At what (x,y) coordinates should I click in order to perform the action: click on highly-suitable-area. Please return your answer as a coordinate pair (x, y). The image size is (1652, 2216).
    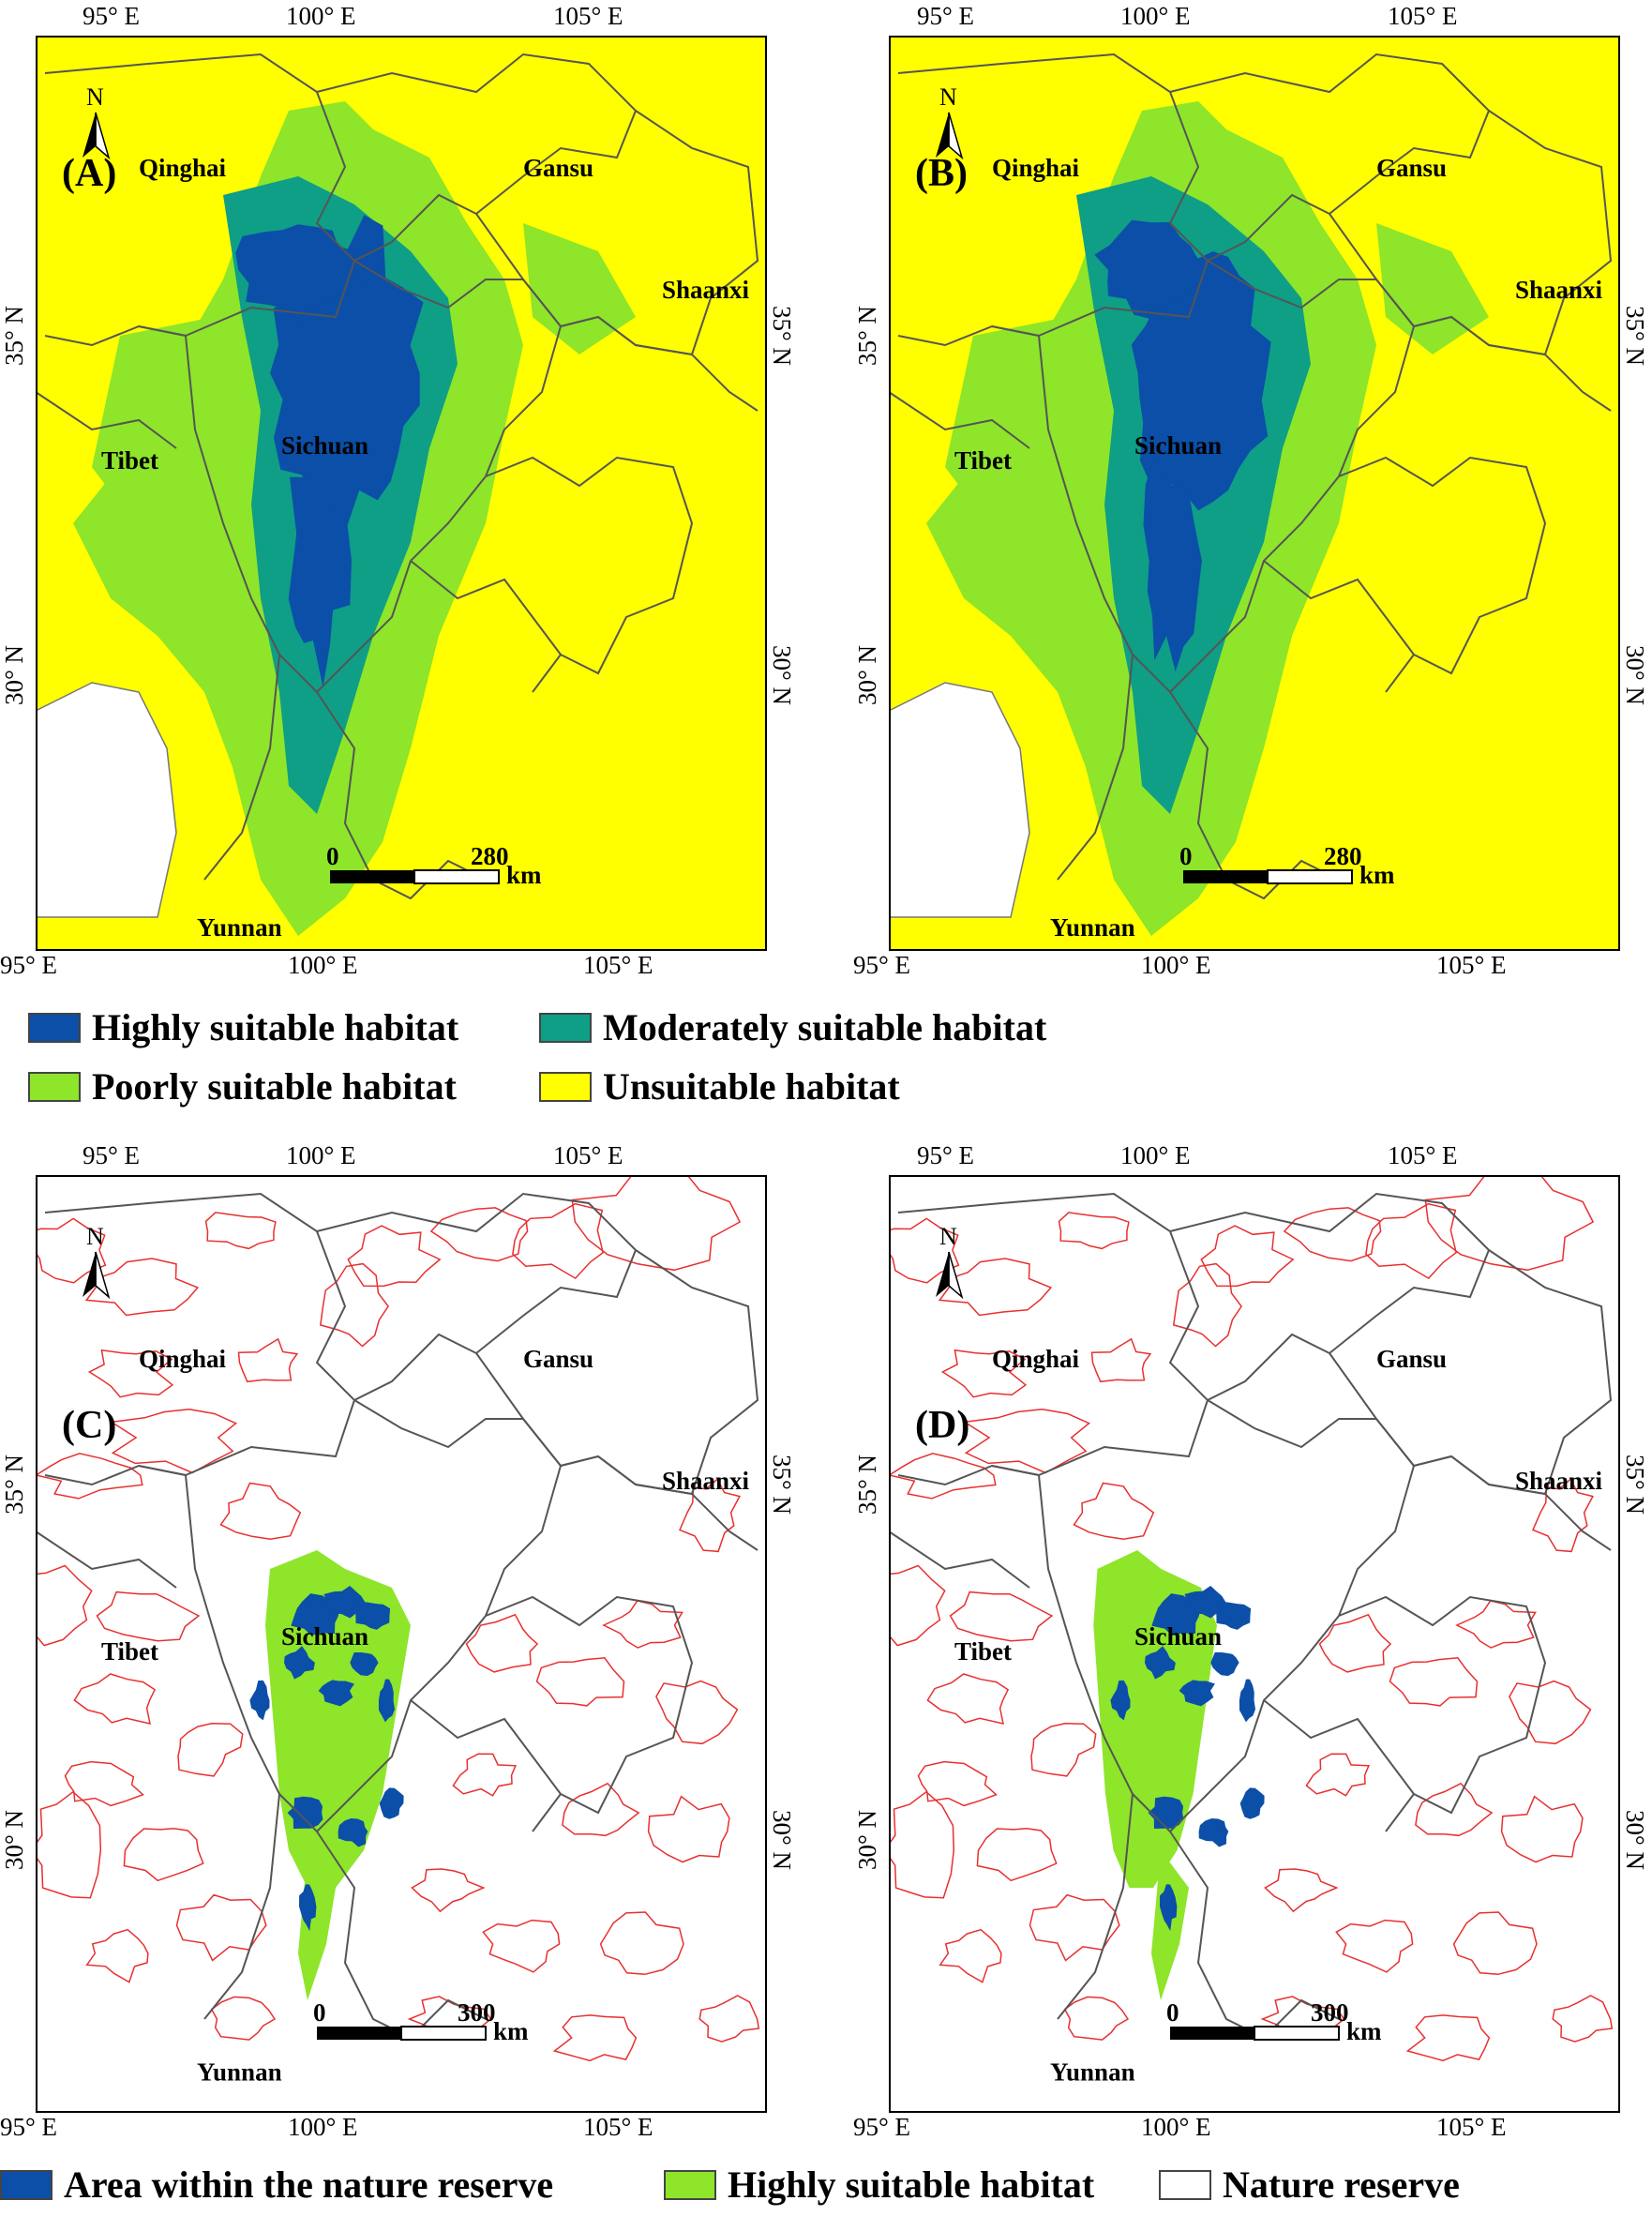
    Looking at the image, I should click on (320, 573).